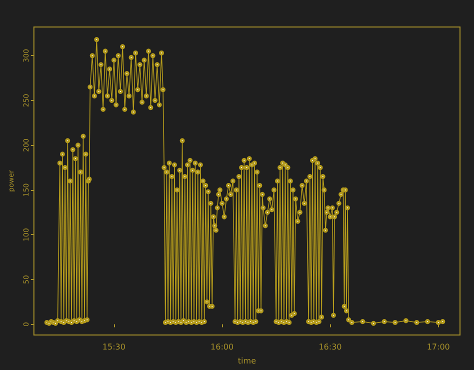 The width and height of the screenshot is (474, 370). Describe the element at coordinates (438, 347) in the screenshot. I see `x-tick-label: 17:00` at that location.